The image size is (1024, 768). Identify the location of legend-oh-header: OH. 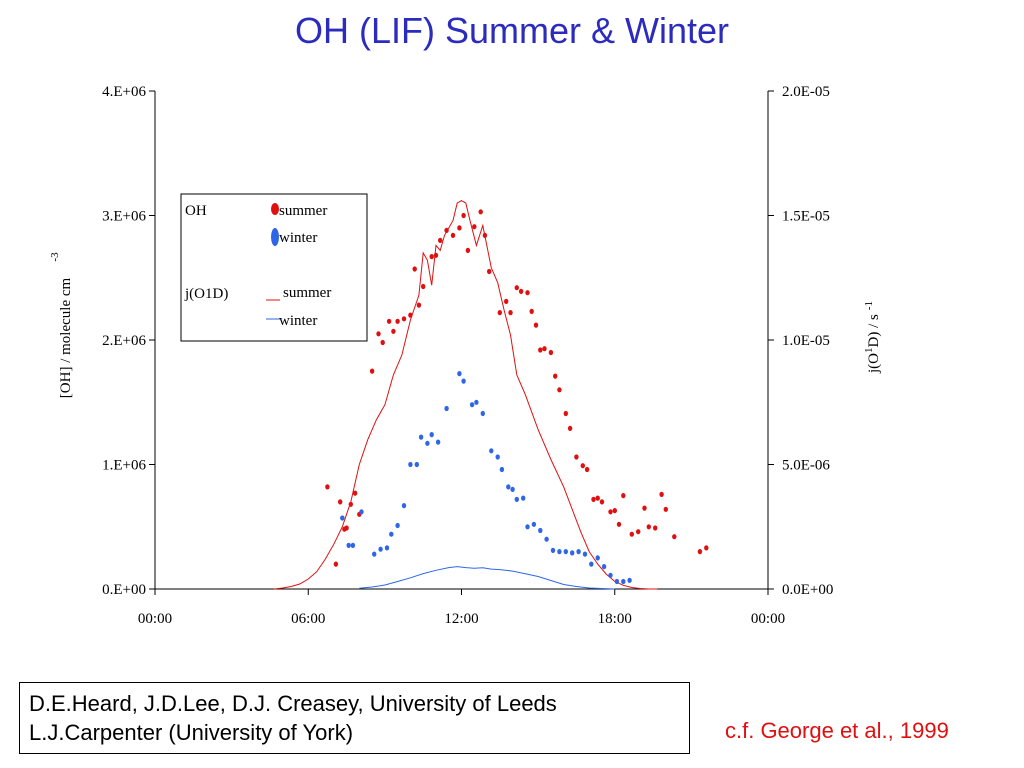
(196, 211).